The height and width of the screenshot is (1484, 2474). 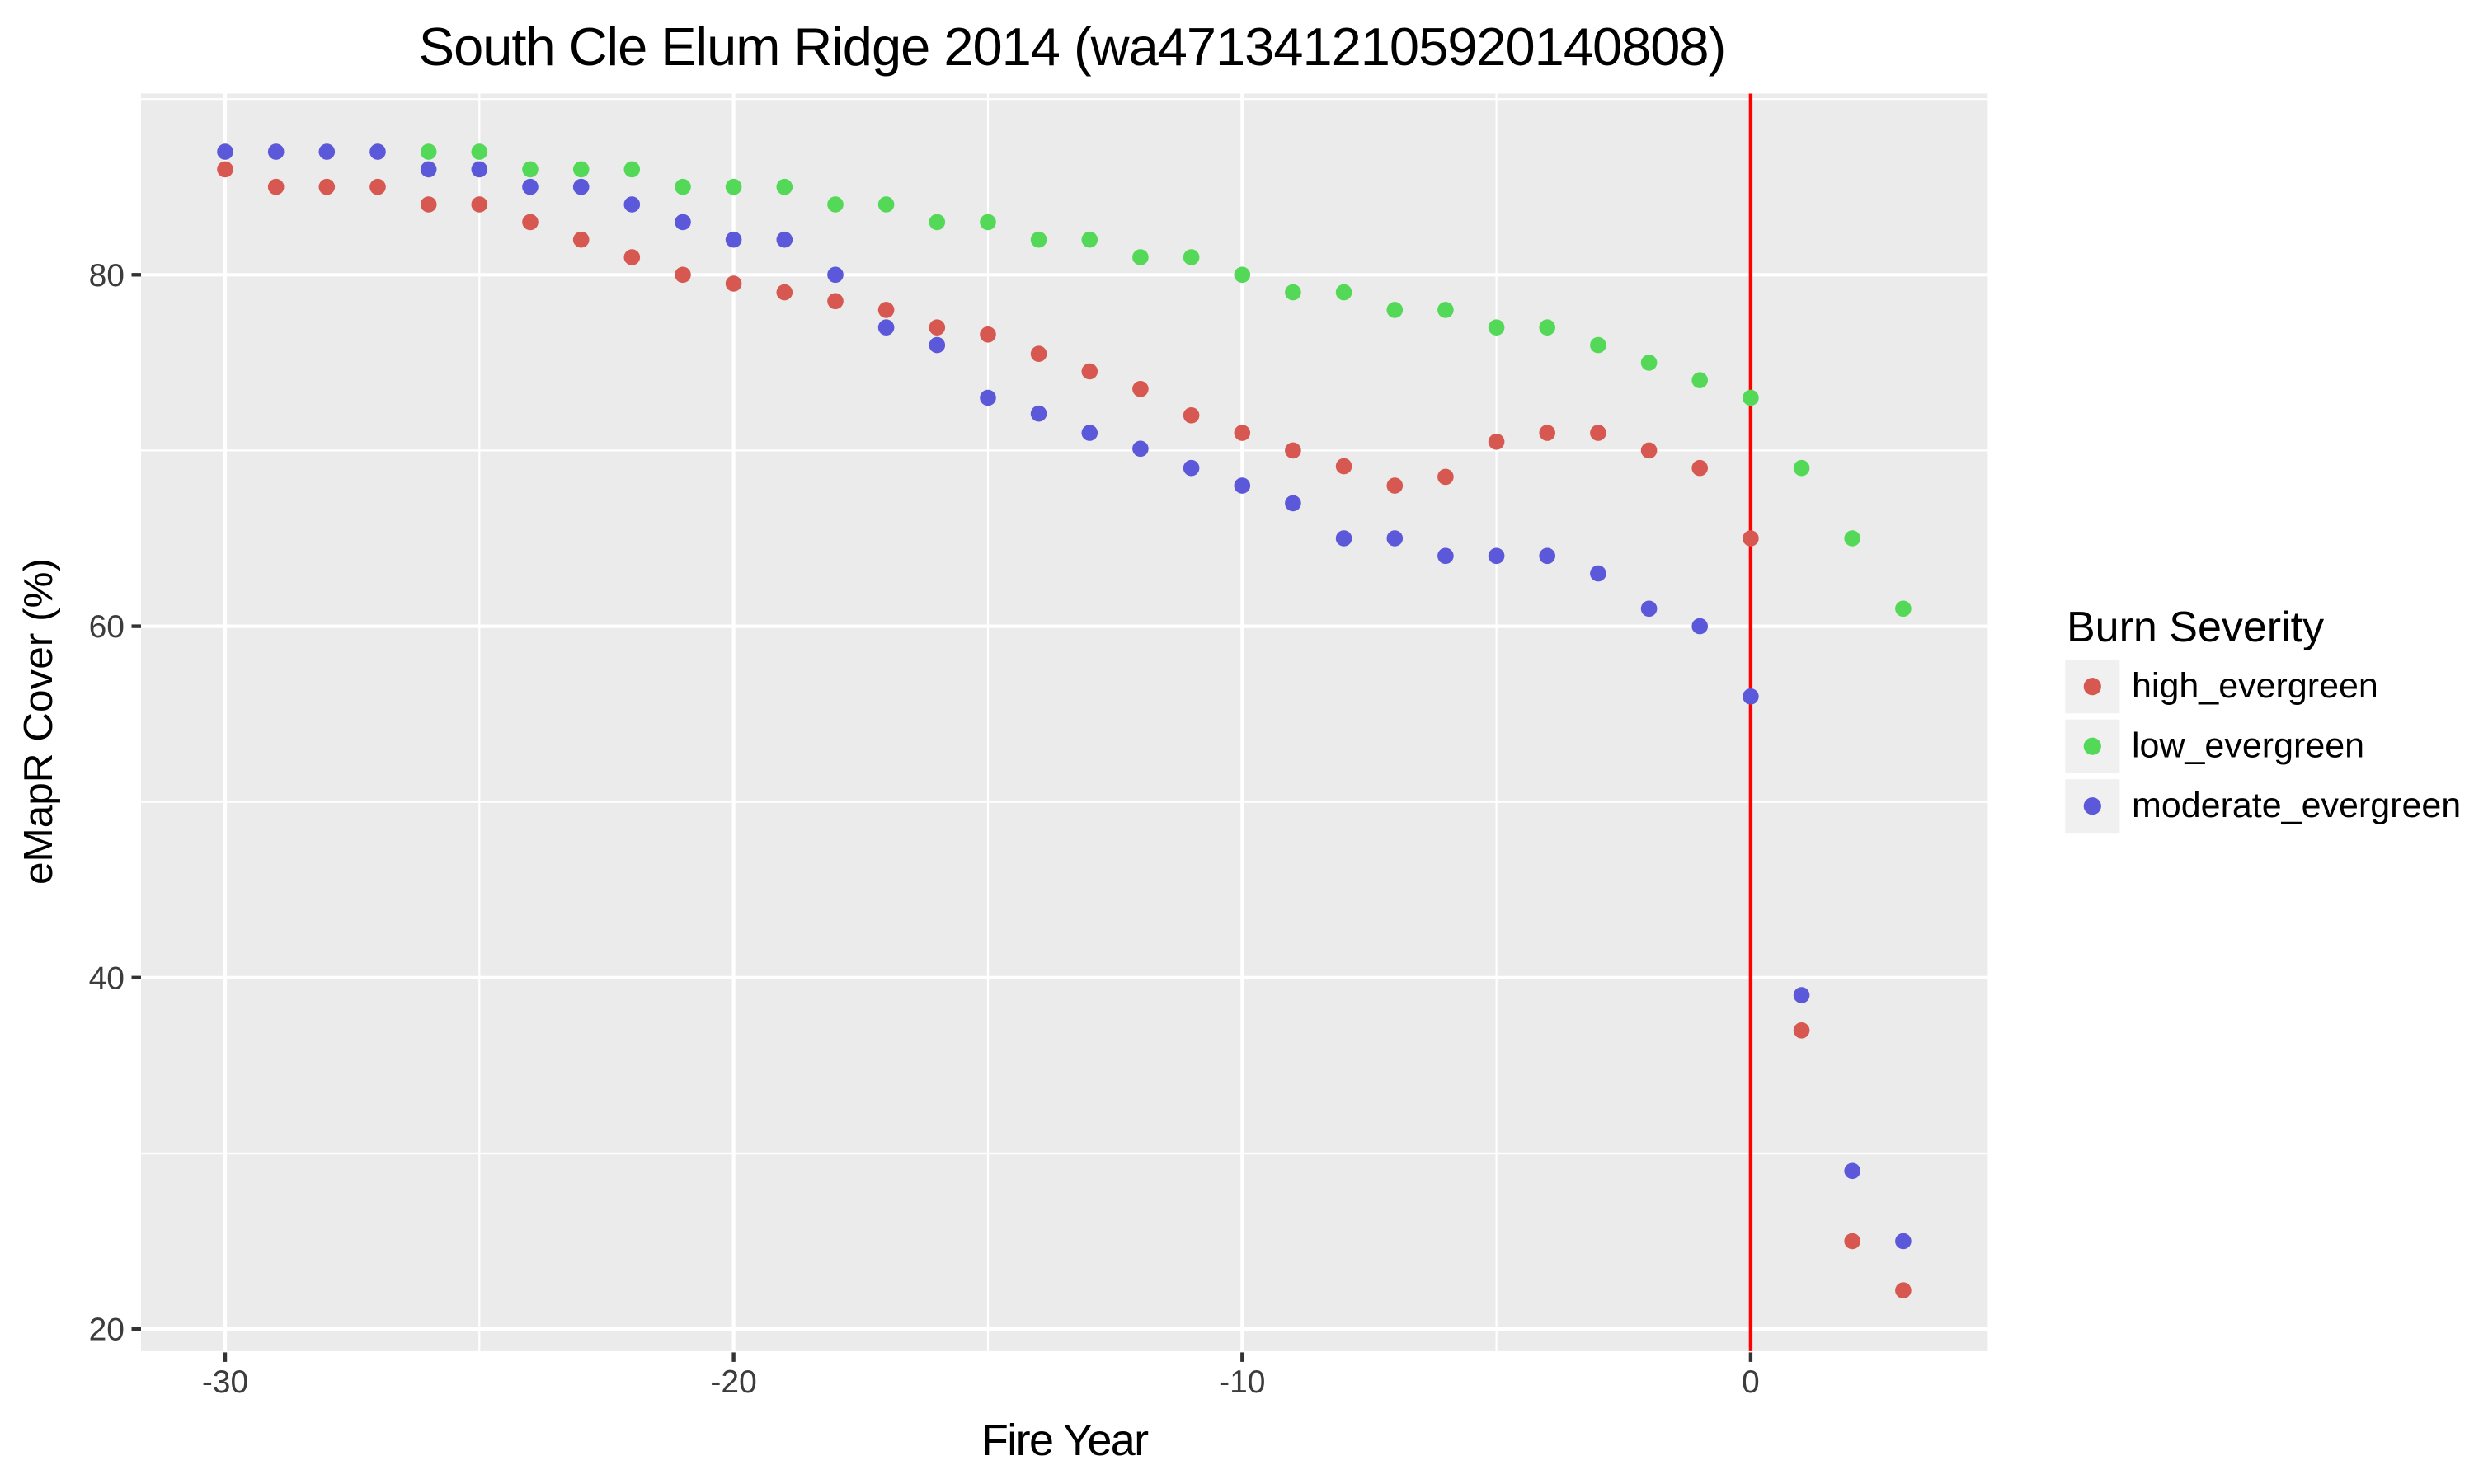 I want to click on svg-text: low_evergreen, so click(x=2248, y=745).